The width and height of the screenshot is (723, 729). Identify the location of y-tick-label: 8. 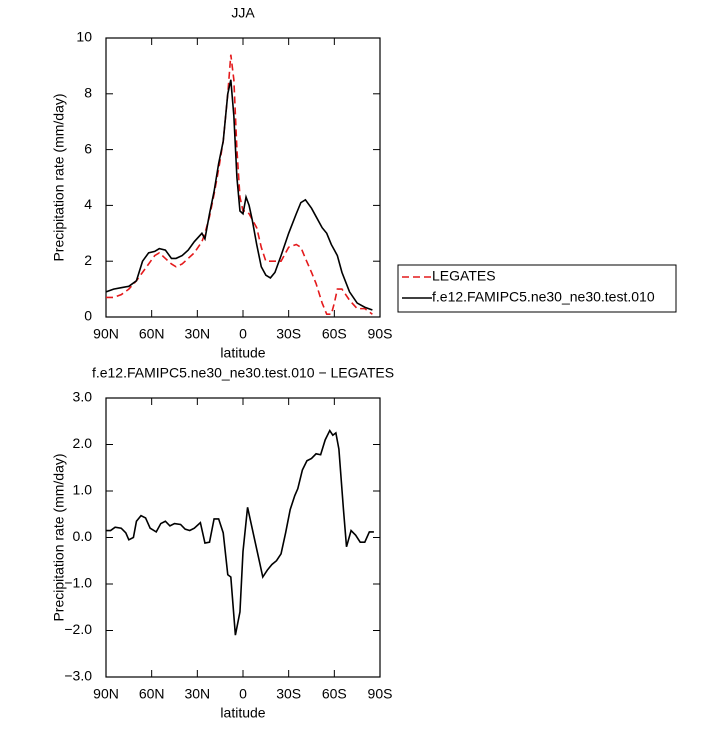
(88, 93).